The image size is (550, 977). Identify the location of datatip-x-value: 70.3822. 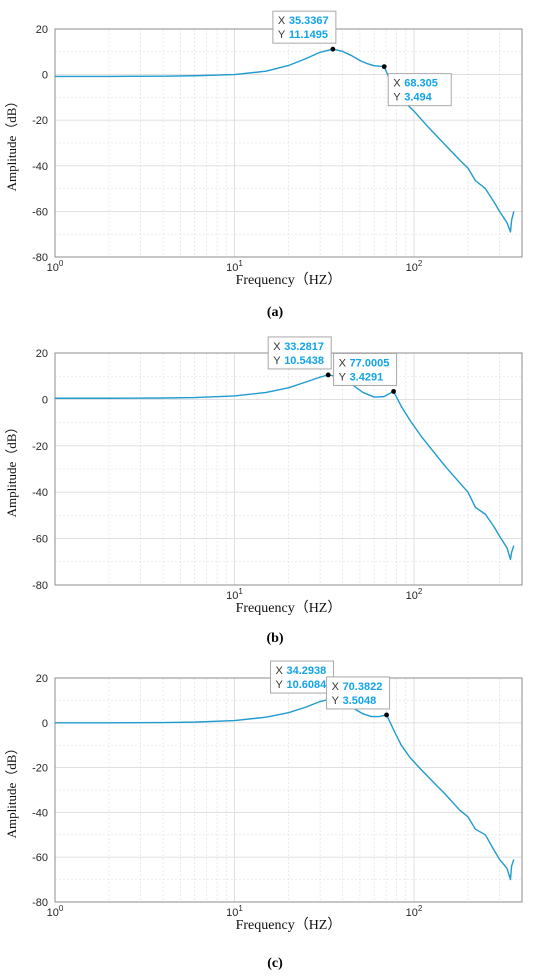
(363, 687).